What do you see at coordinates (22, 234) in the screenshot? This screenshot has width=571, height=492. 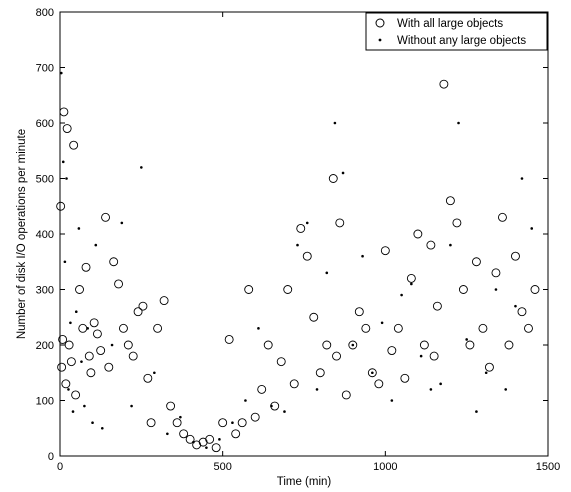 I see `y-axis-label: Number of disk I/O operations per minute` at bounding box center [22, 234].